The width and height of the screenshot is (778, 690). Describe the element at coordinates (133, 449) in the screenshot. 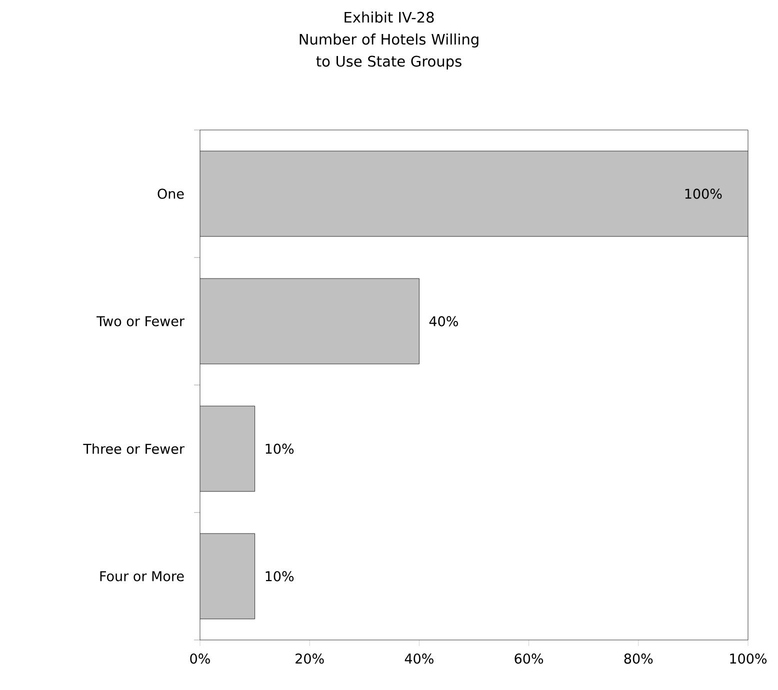

I see `y-tick-label: Three or Fewer` at that location.